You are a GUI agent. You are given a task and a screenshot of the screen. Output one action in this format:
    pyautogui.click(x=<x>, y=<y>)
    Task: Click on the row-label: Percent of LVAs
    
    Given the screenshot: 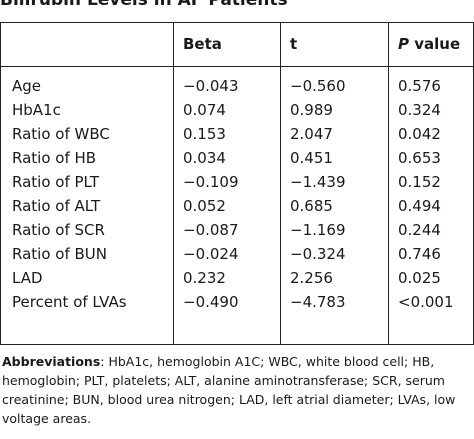 What is the action you would take?
    pyautogui.click(x=69, y=302)
    